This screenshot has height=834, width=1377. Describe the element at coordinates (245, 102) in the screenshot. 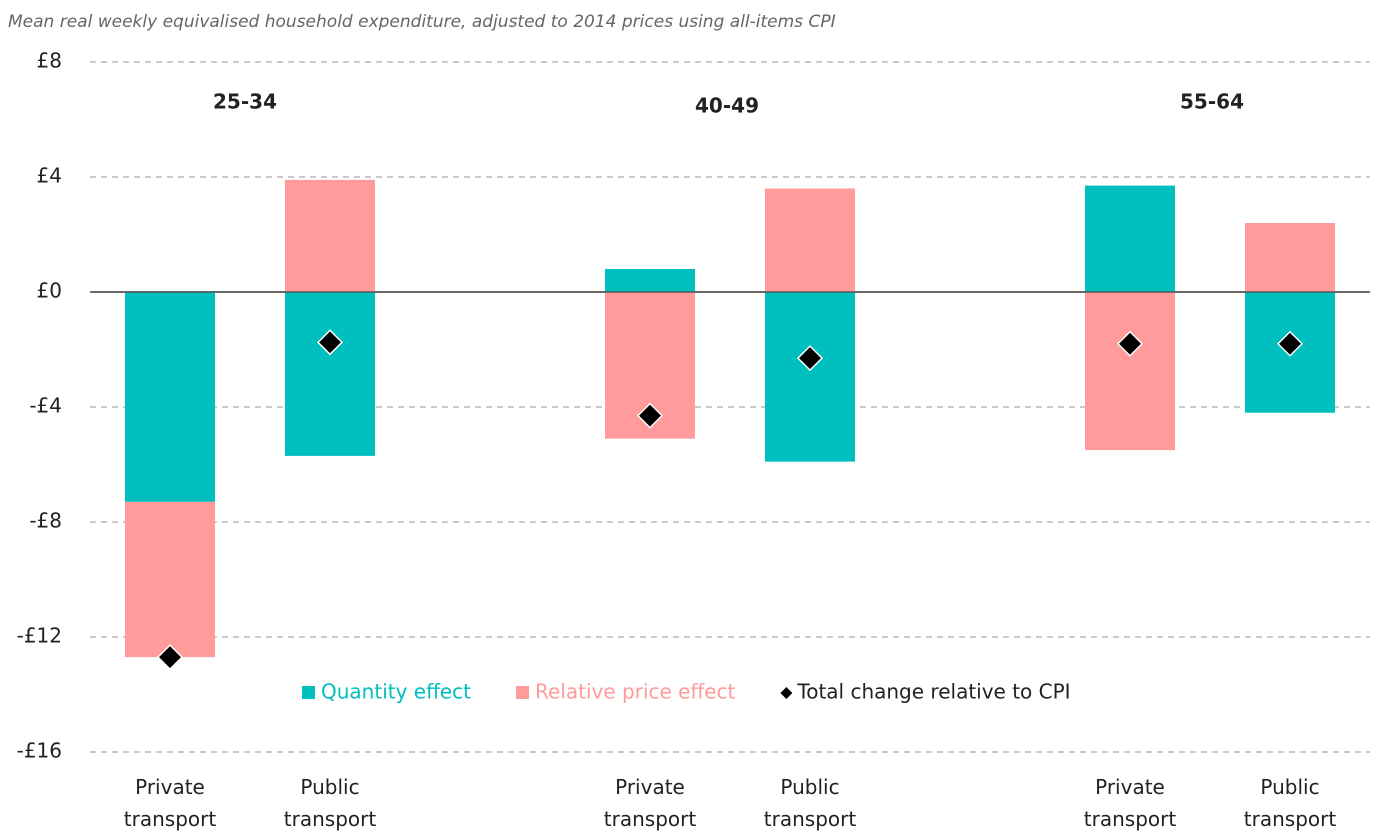

I see `group-label: 25-34` at that location.